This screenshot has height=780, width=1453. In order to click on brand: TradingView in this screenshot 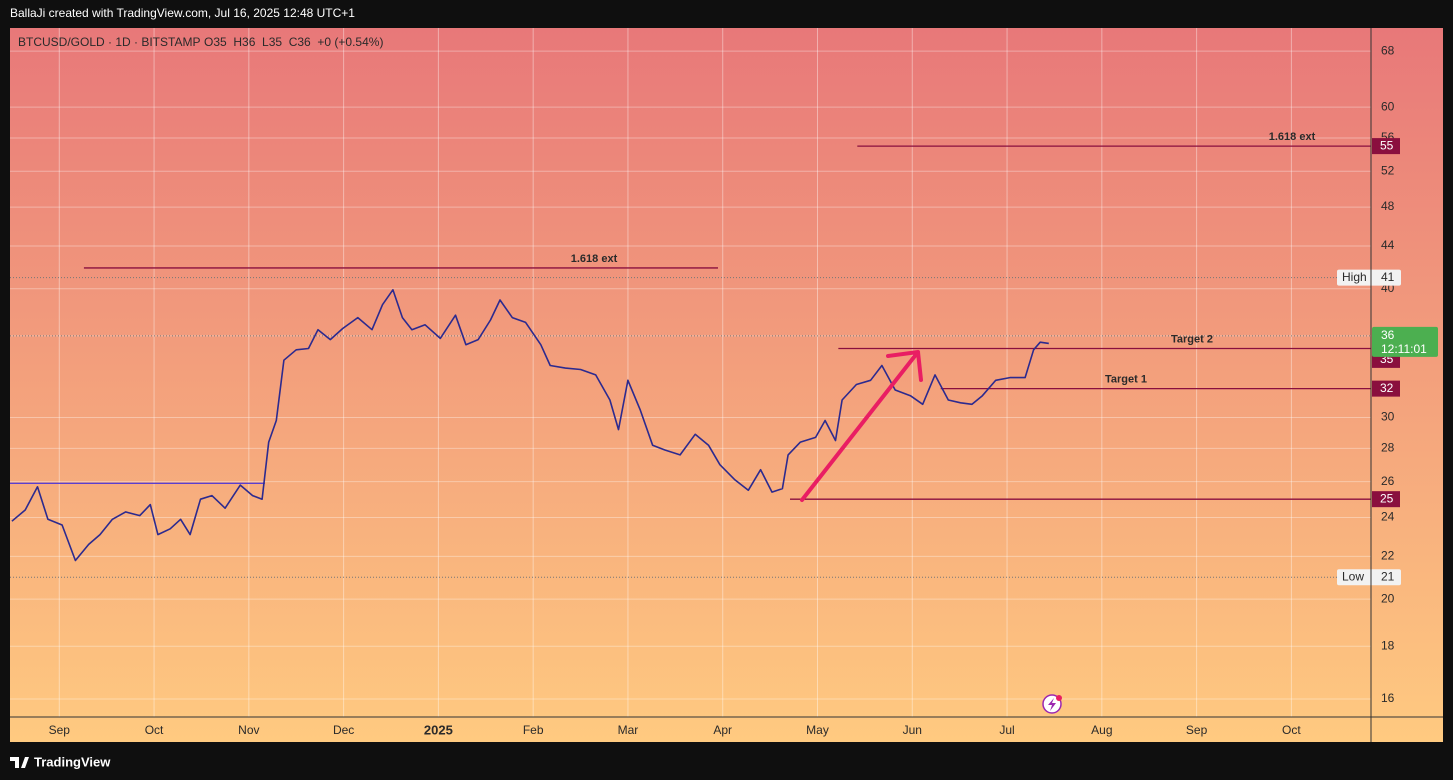, I will do `click(60, 761)`.